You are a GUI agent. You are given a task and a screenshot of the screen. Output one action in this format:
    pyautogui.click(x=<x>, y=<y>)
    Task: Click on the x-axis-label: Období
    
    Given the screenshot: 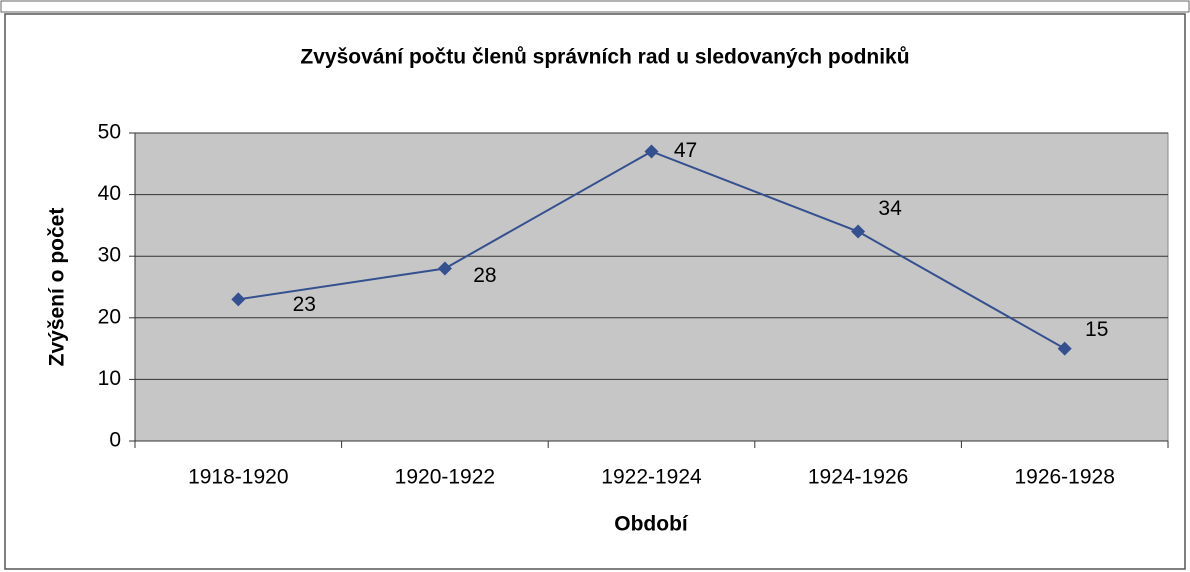 What is the action you would take?
    pyautogui.click(x=651, y=524)
    